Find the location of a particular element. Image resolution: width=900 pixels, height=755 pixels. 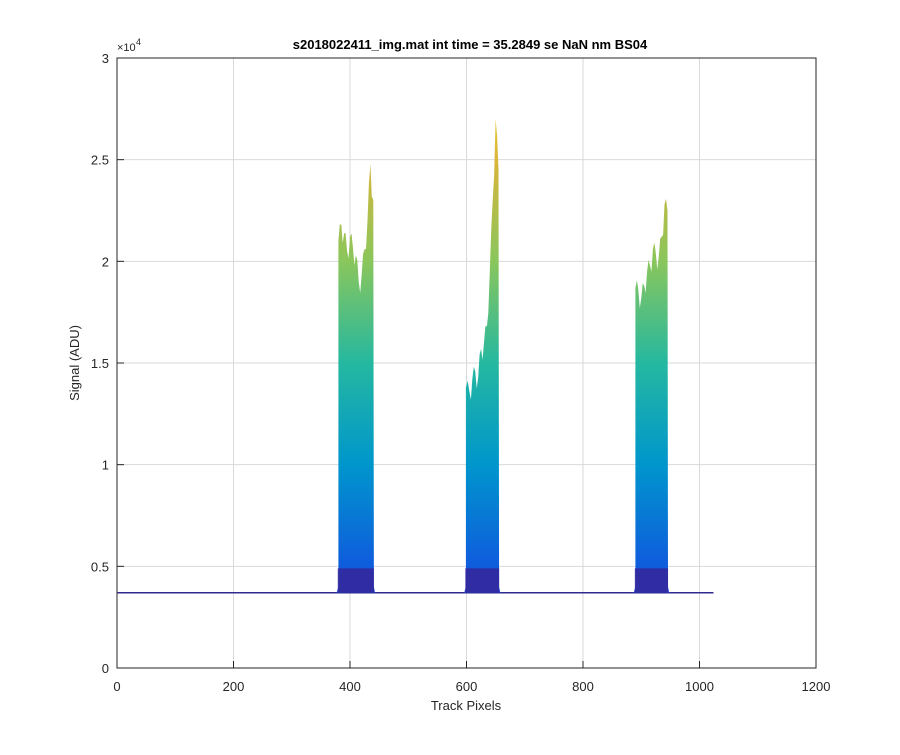

y-exponent-label: ×10 4 is located at coordinates (129, 45).